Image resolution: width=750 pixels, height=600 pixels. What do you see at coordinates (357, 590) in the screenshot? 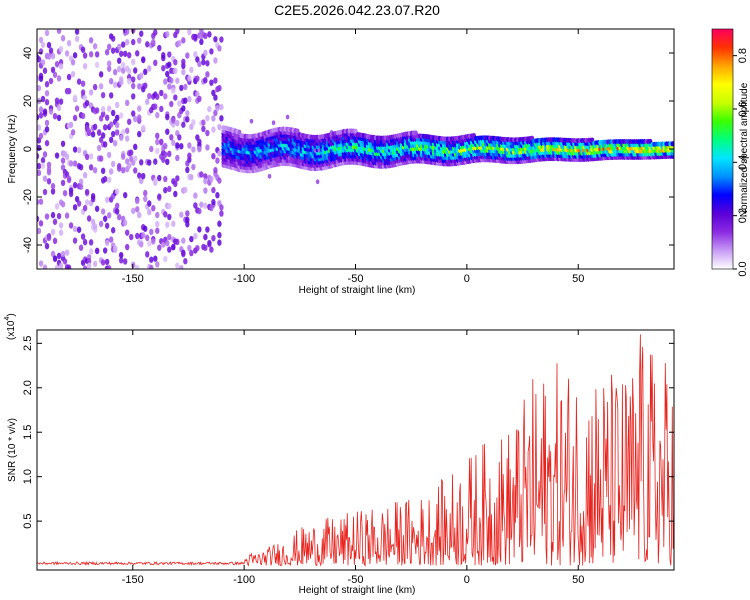
I see `snr-x-label: Height of straight line (km)` at bounding box center [357, 590].